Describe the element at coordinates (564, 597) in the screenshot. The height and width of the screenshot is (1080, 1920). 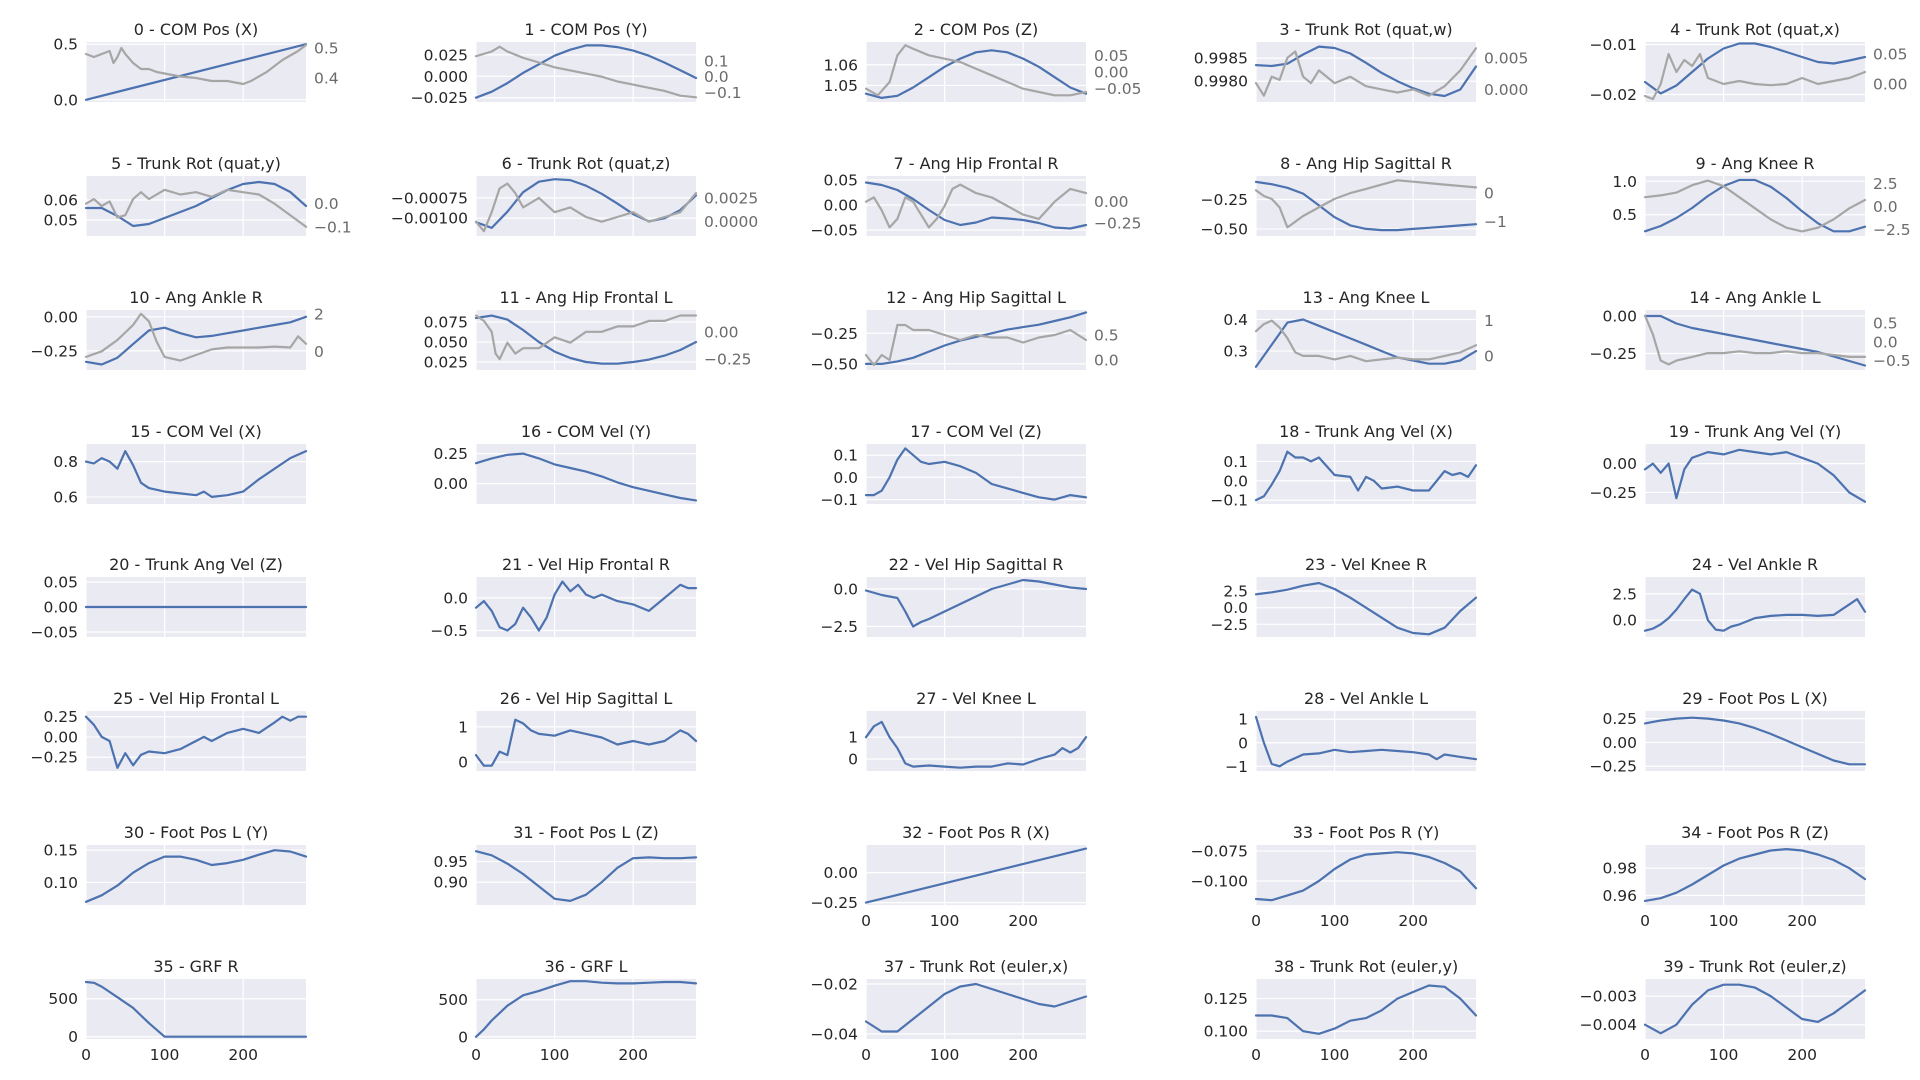
I see `subplot-21: 0.0 −0.5 21 - Vel Hip Frontal R` at that location.